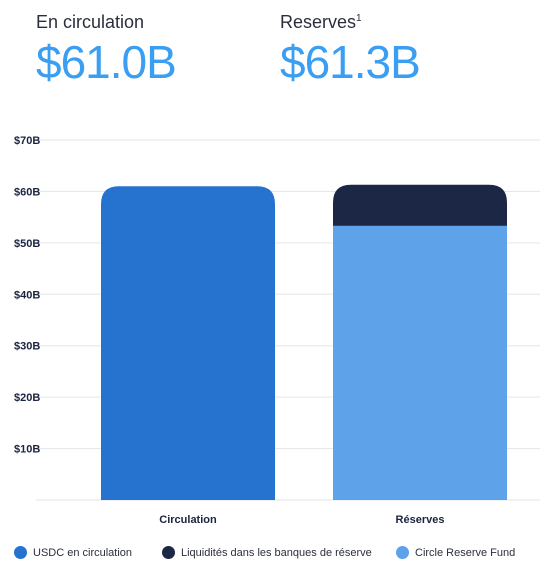 This screenshot has width=552, height=574. What do you see at coordinates (420, 520) in the screenshot?
I see `x-category-label: Réserves` at bounding box center [420, 520].